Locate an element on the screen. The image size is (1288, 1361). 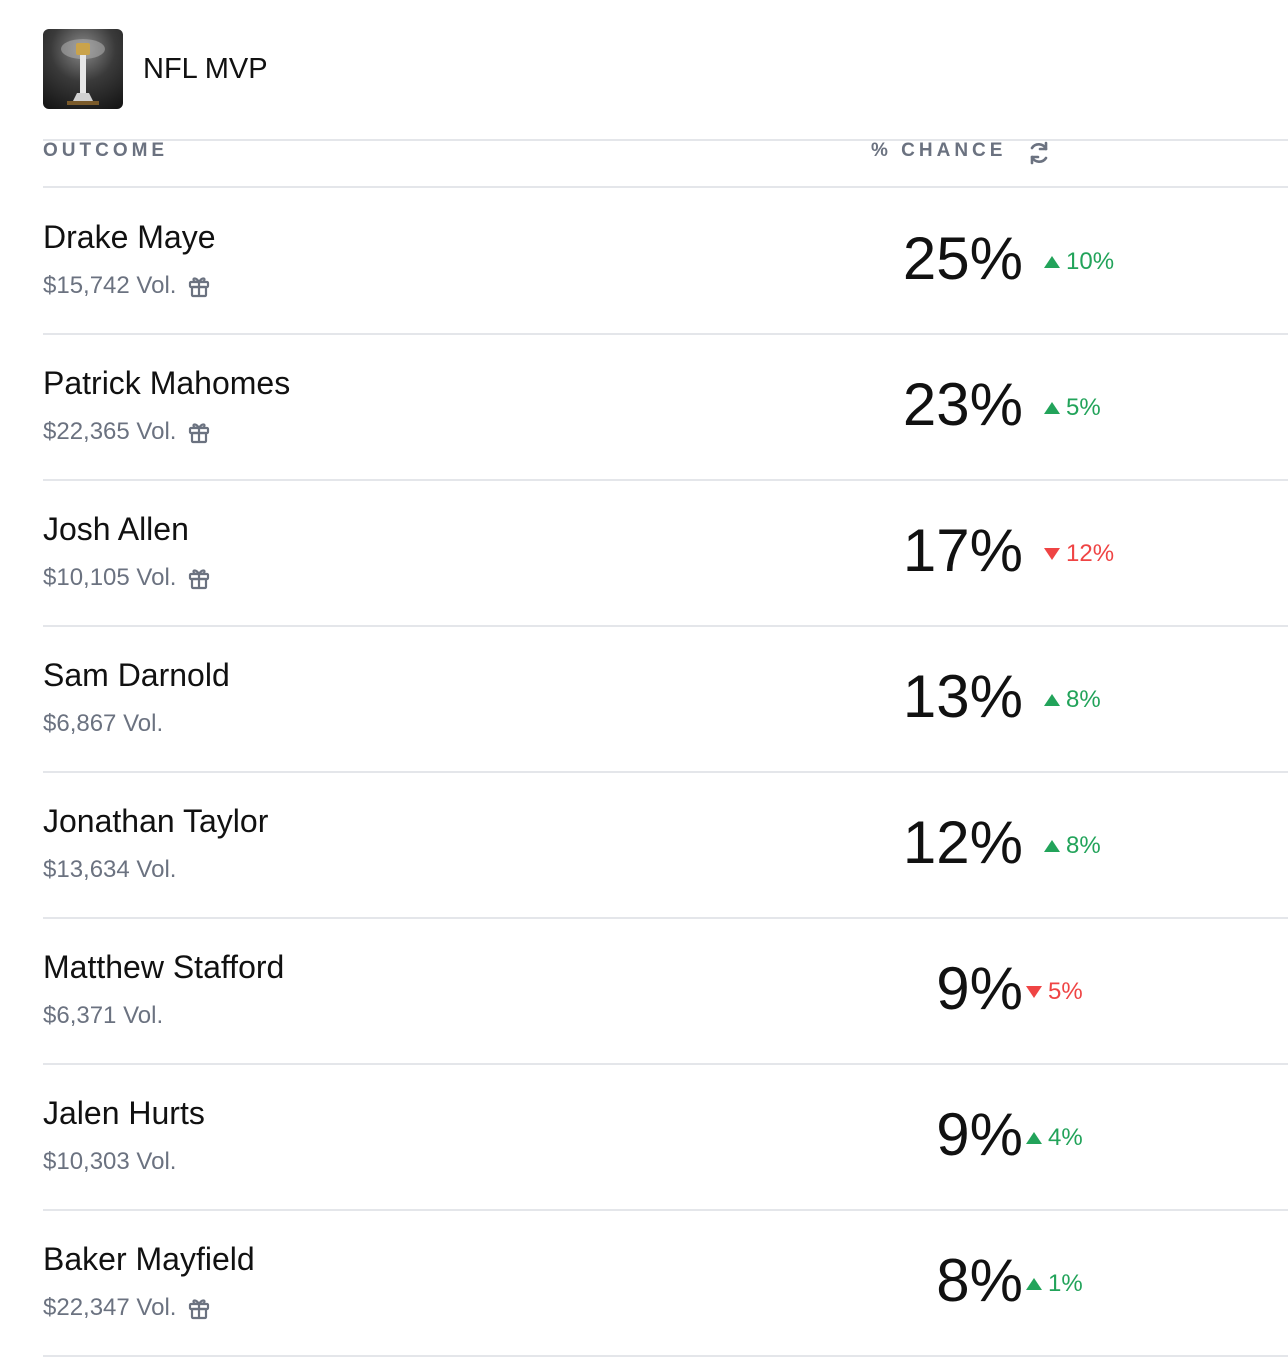
change-down: 12% is located at coordinates (1079, 554).